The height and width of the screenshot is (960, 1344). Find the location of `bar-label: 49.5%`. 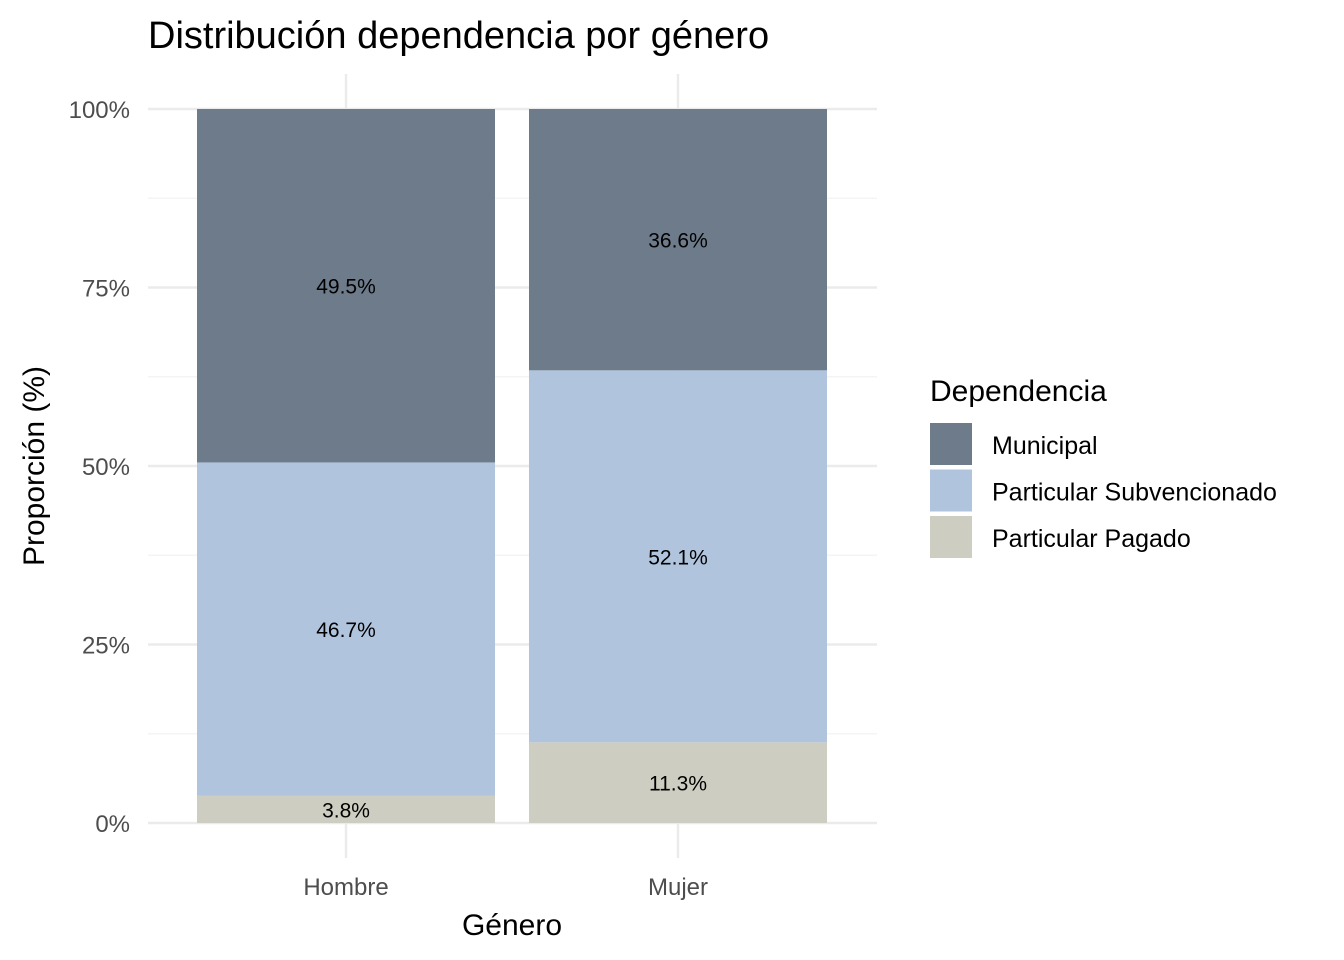

bar-label: 49.5% is located at coordinates (346, 287).